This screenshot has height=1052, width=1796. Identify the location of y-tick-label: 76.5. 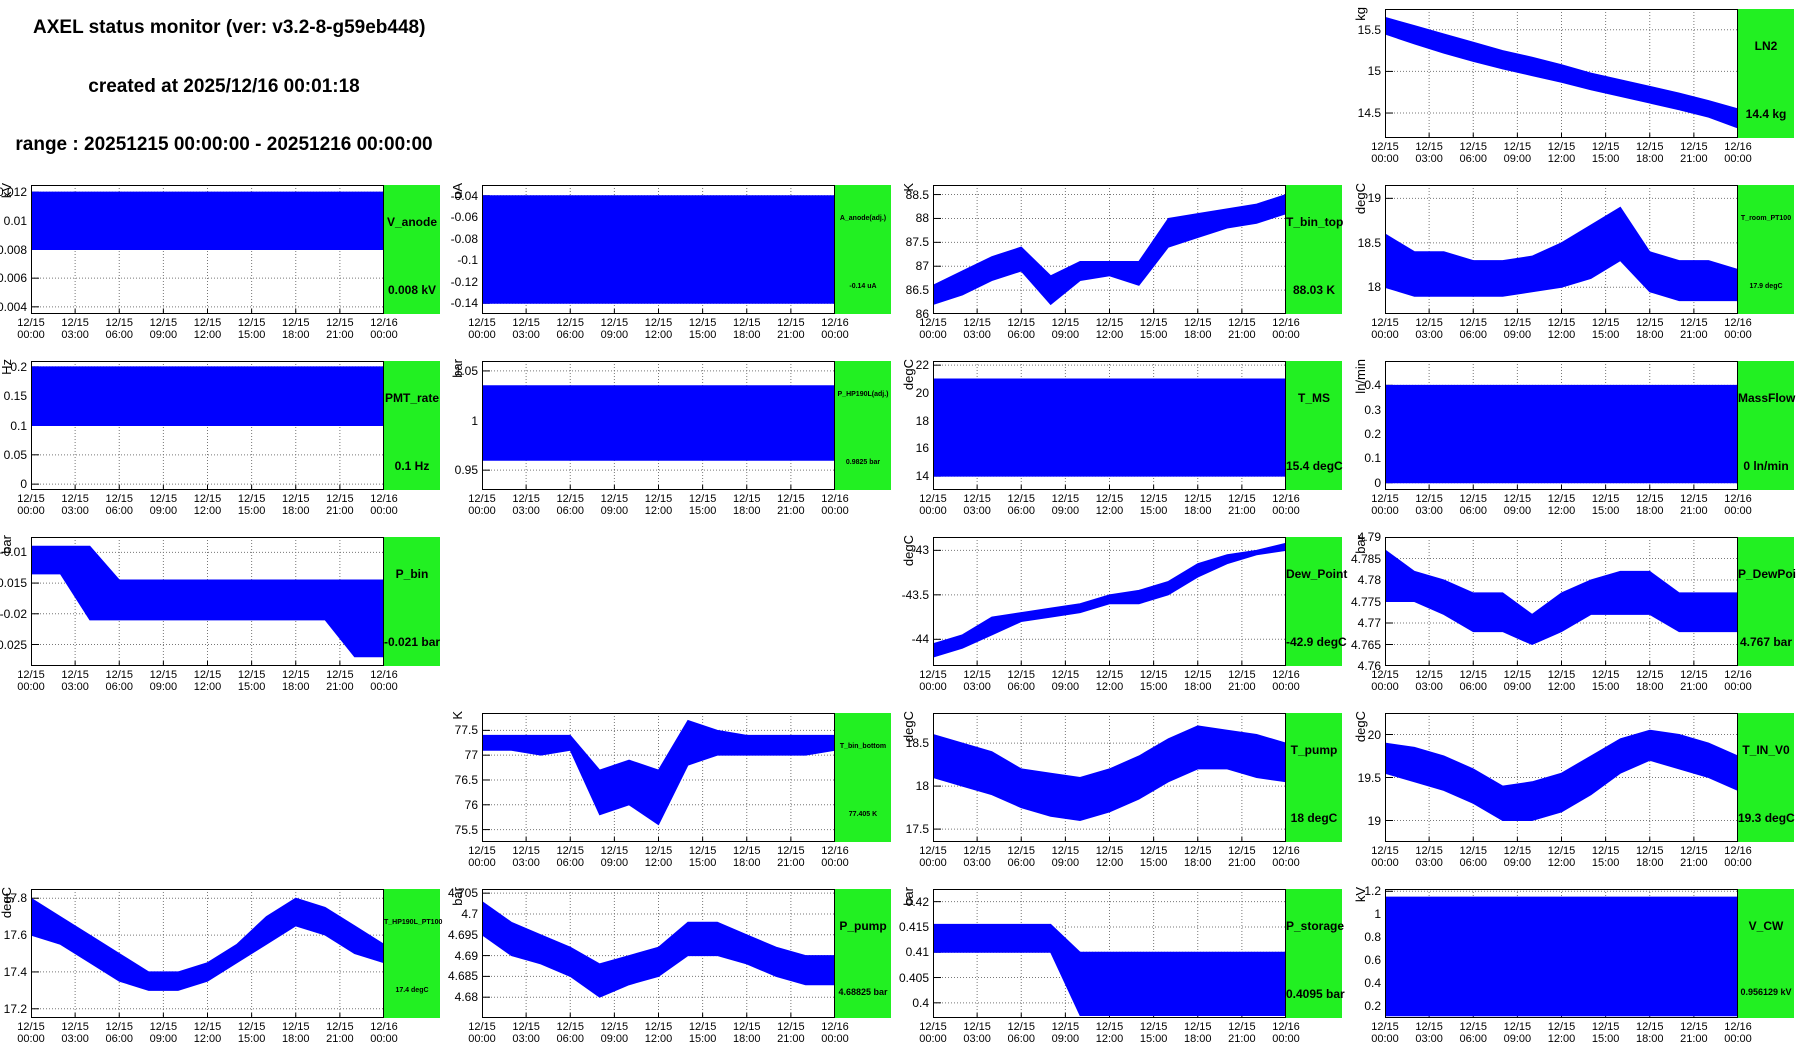
(466, 779).